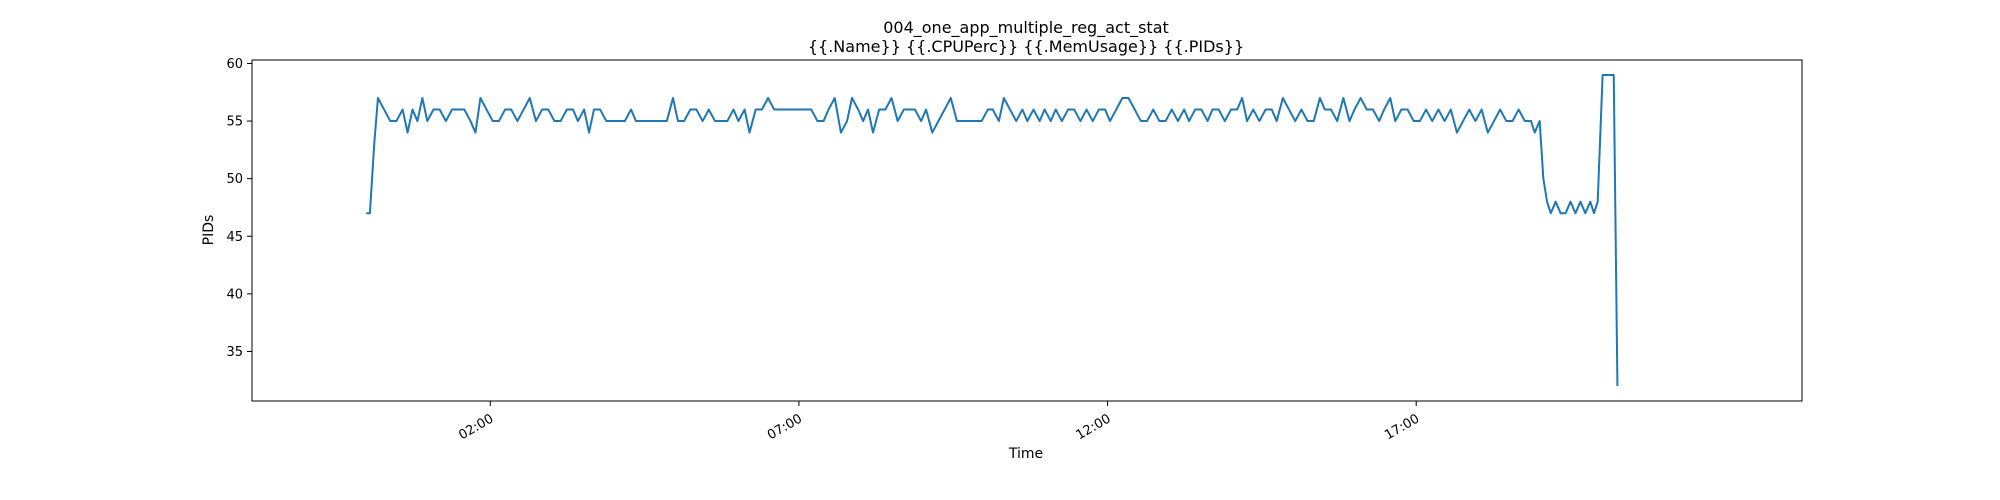  What do you see at coordinates (1026, 28) in the screenshot?
I see `chart-title: 004_one_app_multiple_reg_act_stat` at bounding box center [1026, 28].